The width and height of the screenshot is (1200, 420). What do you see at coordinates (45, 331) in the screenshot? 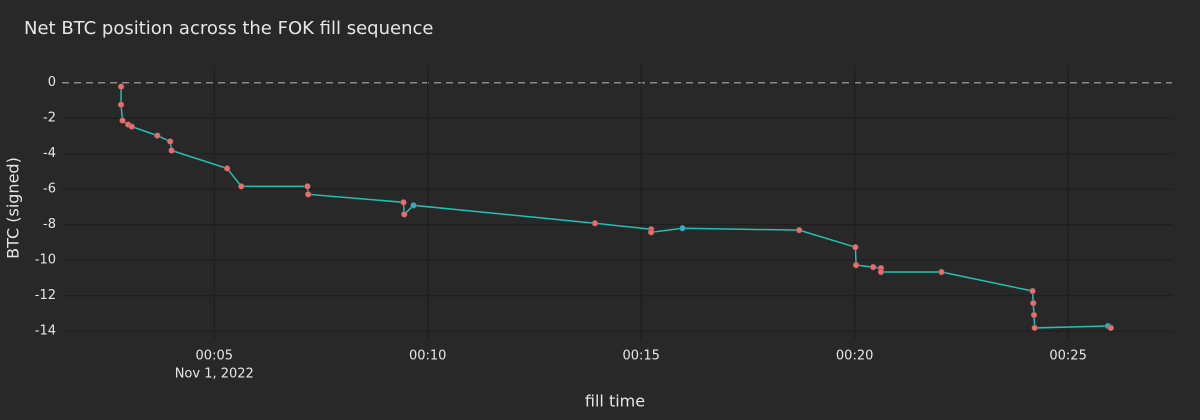
I see `y-tick-label: -14` at bounding box center [45, 331].